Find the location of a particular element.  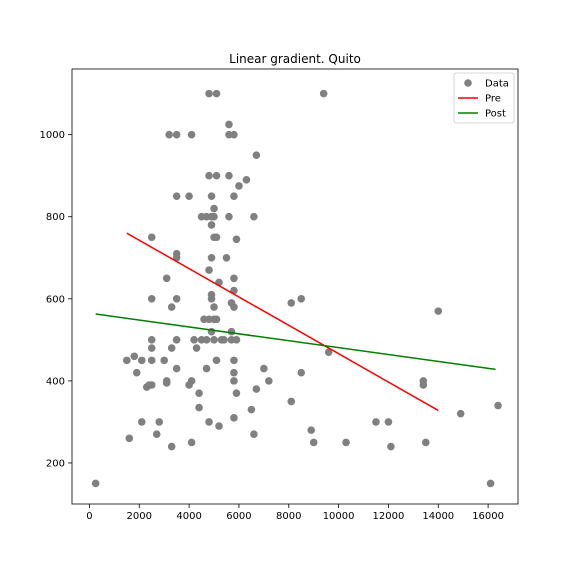

legend-label: Pre is located at coordinates (493, 99).